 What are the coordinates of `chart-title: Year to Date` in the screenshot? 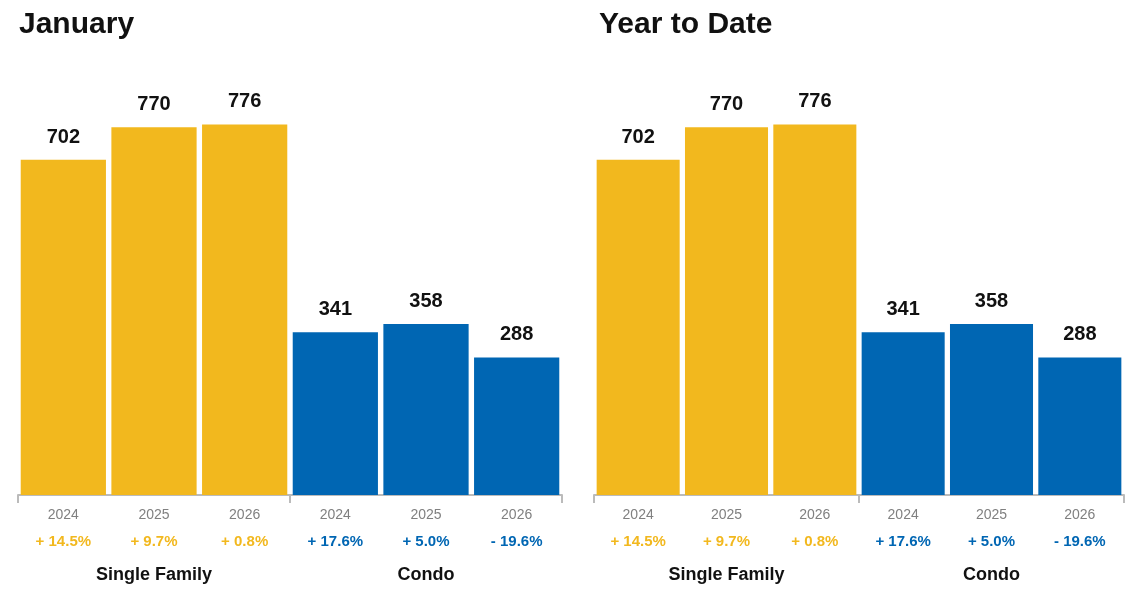 It's located at (686, 22).